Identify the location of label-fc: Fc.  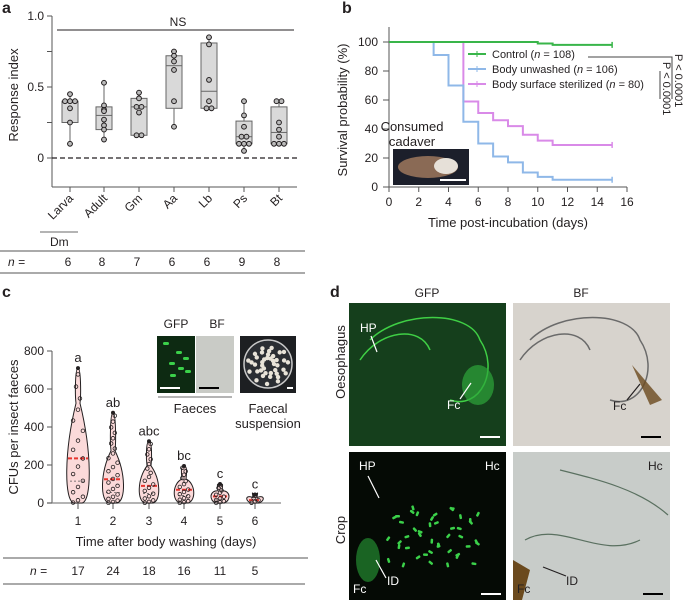
(619, 406).